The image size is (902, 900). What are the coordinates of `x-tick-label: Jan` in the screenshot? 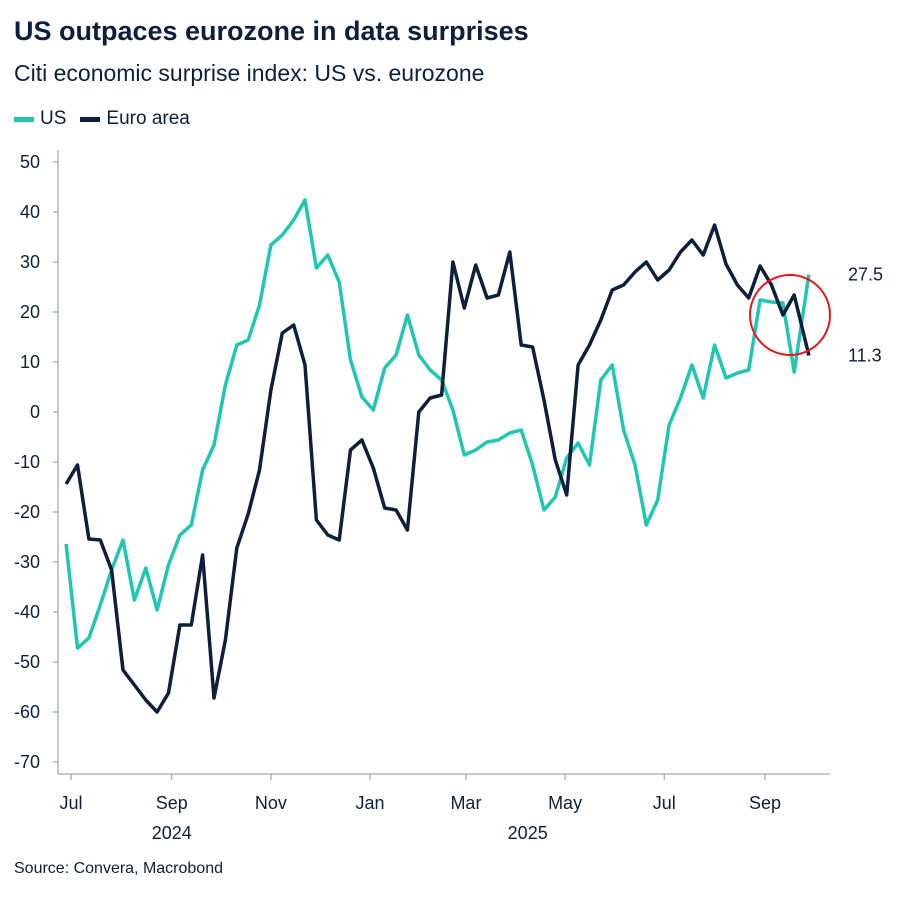 It's located at (370, 803).